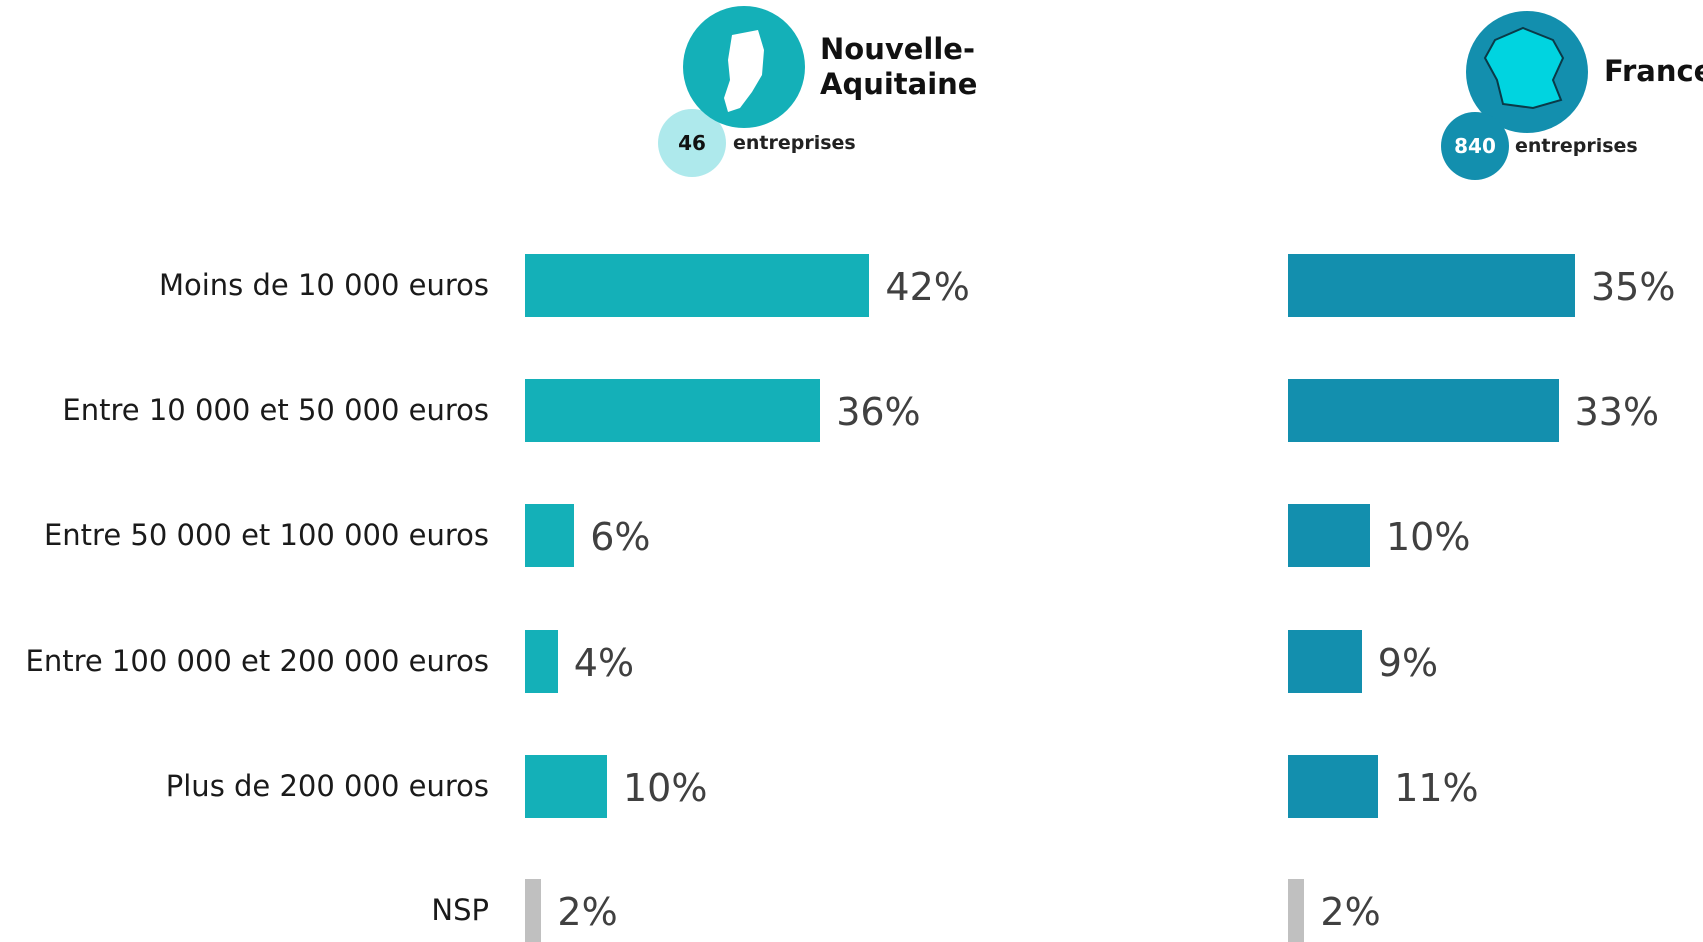  What do you see at coordinates (927, 287) in the screenshot?
I see `value-label: 42%` at bounding box center [927, 287].